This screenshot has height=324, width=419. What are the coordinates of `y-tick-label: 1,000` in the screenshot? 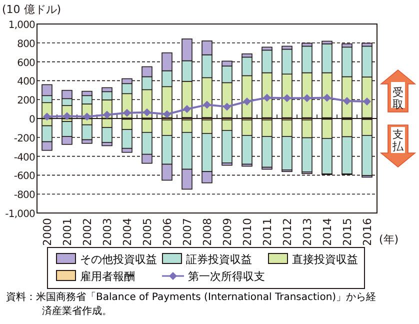 It's located at (22, 25).